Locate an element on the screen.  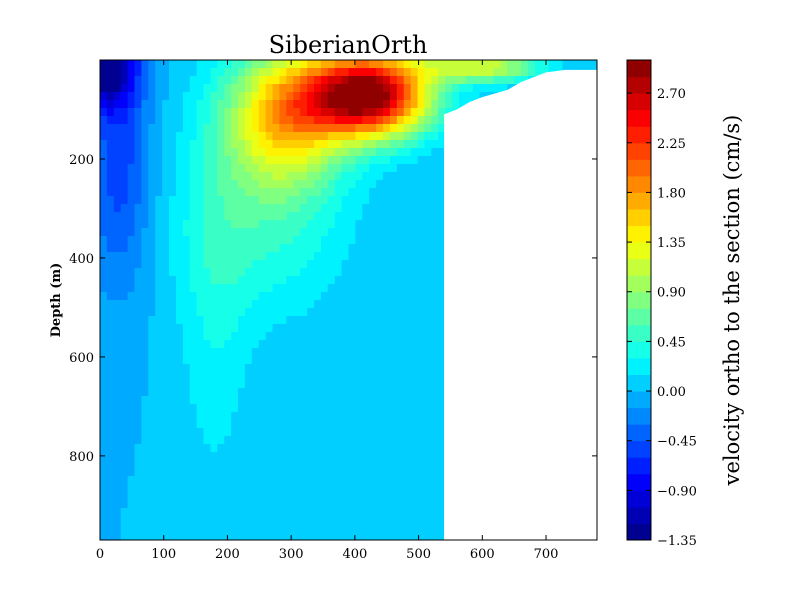
x-tick-label: 0 is located at coordinates (100, 554).